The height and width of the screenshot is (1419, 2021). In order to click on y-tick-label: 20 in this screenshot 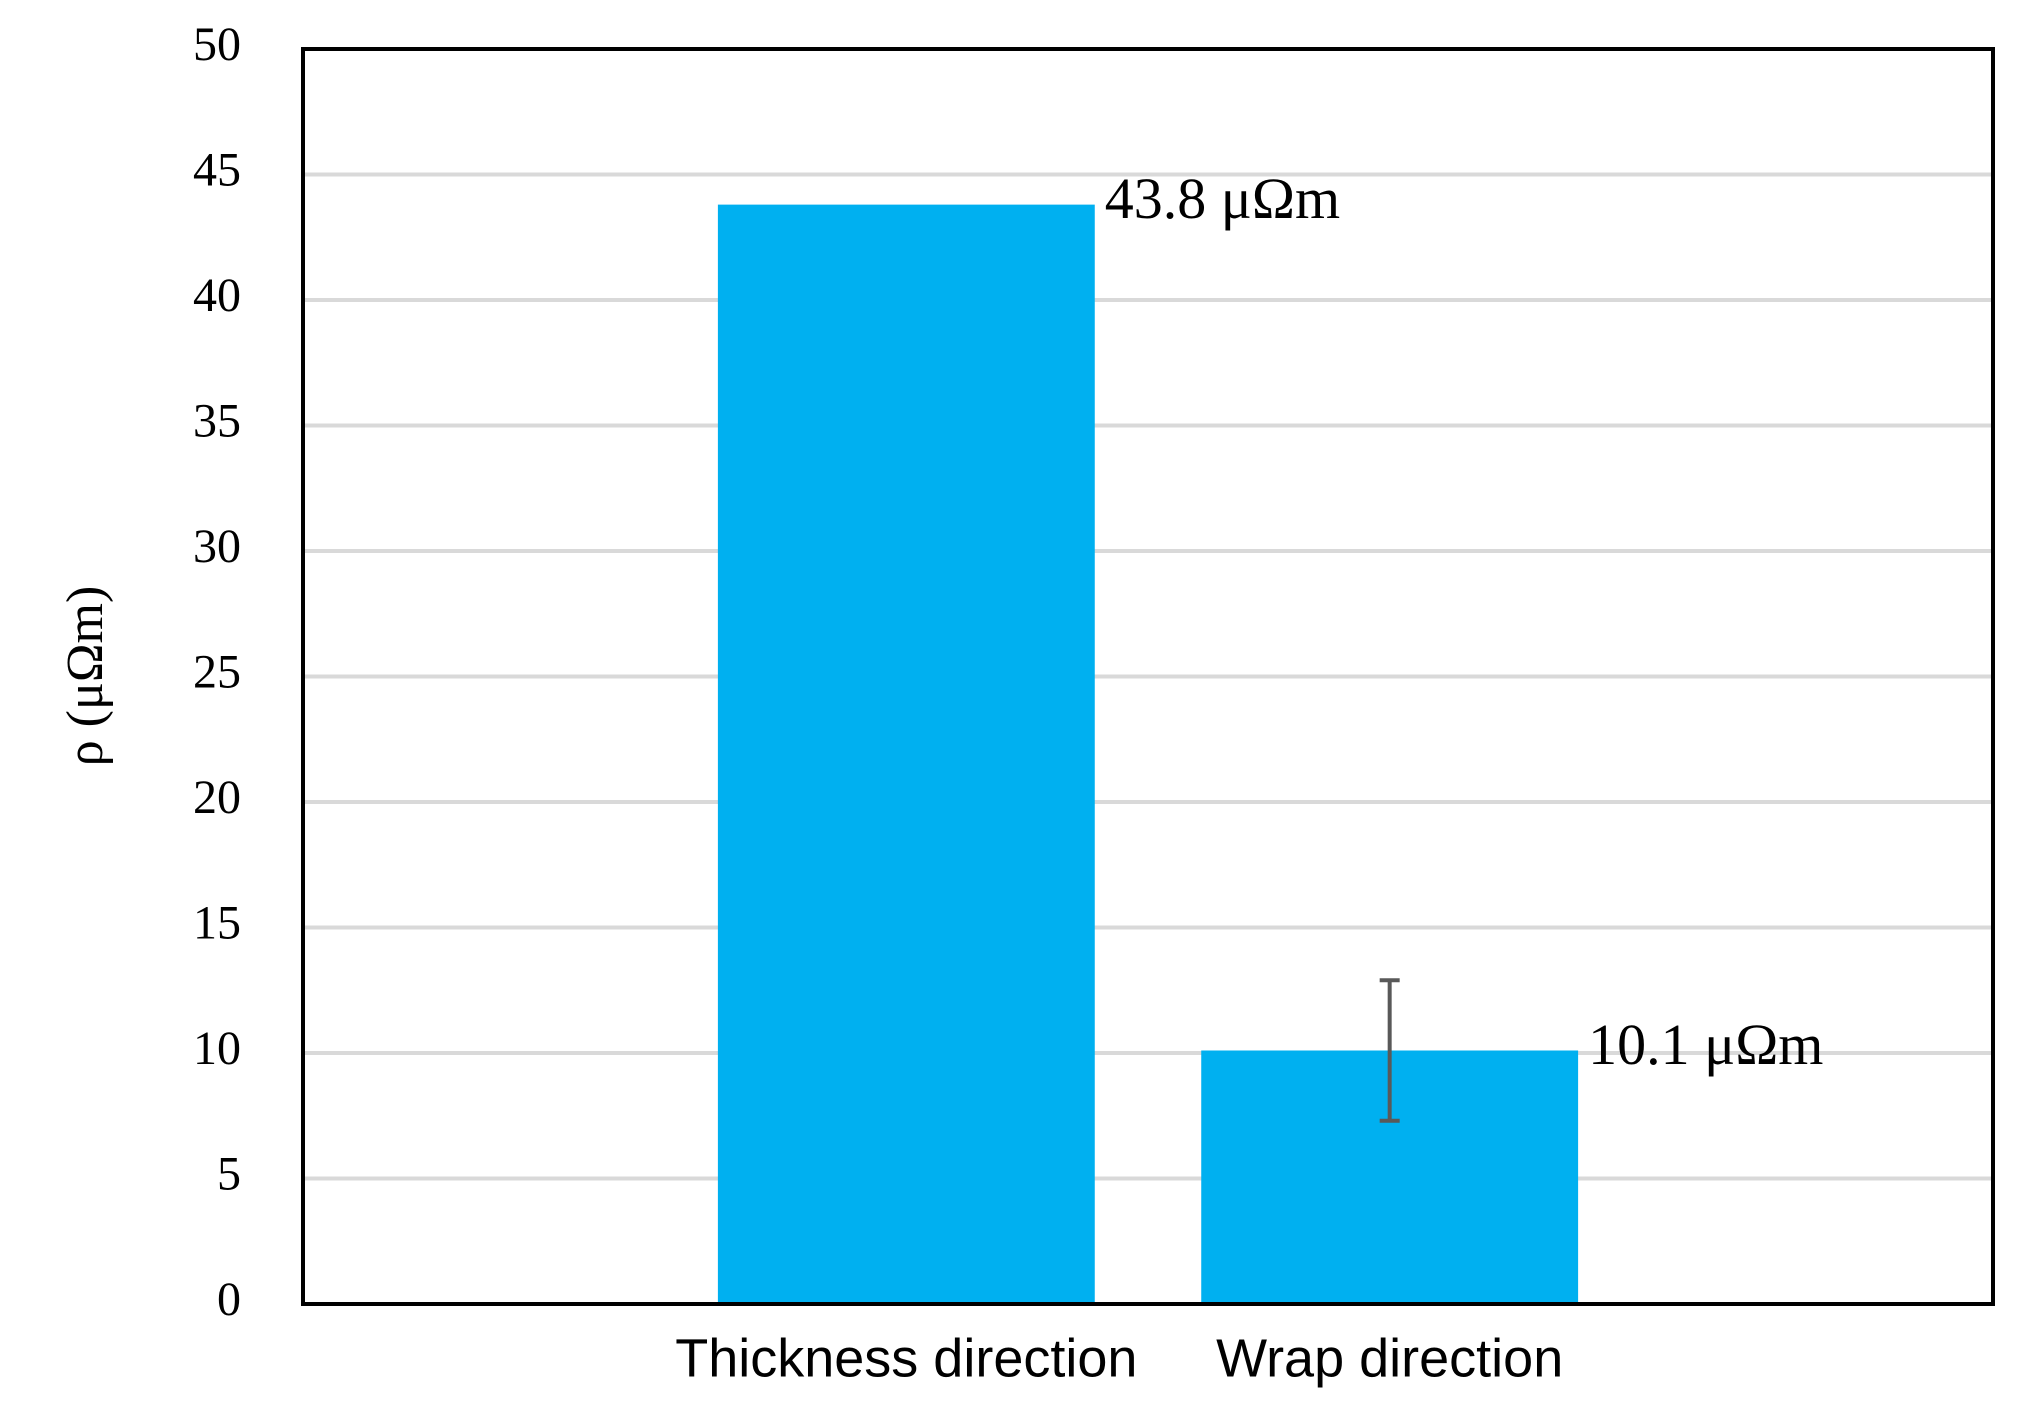, I will do `click(217, 797)`.